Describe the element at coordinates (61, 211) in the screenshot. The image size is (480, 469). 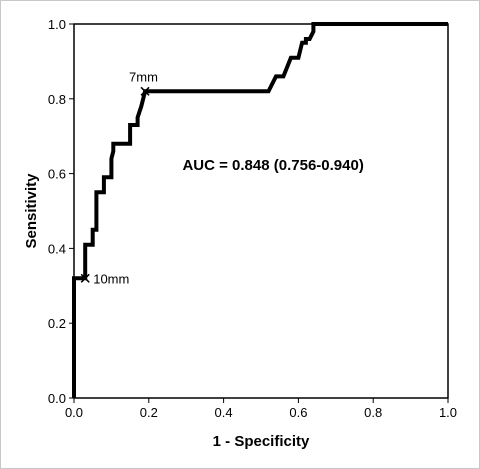
I see `y-axis: 0.0 0.2 0.4 0.6 0.8 1.0` at that location.